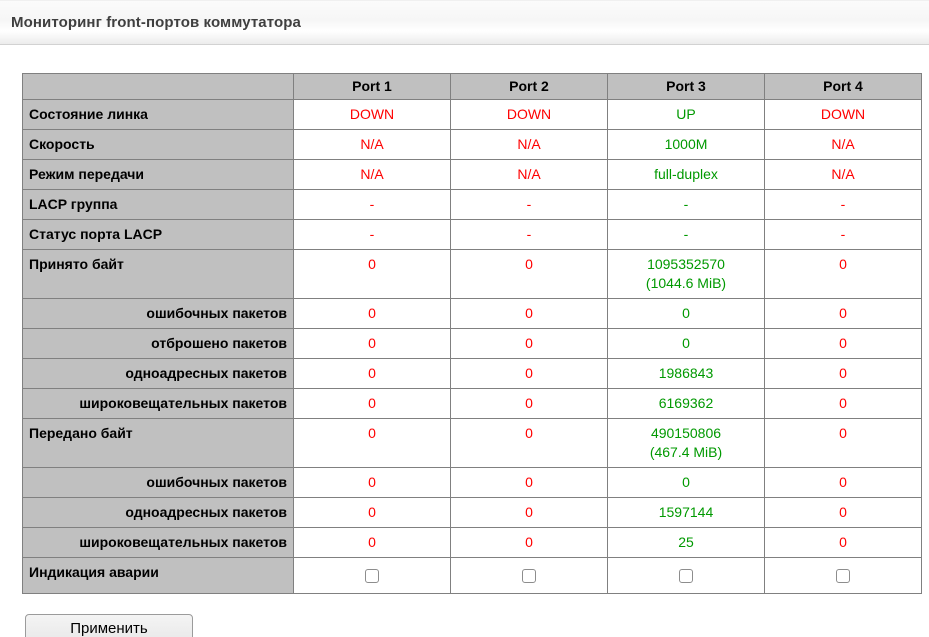 The height and width of the screenshot is (637, 929). I want to click on row-label: отброшено пакетов, so click(158, 343).